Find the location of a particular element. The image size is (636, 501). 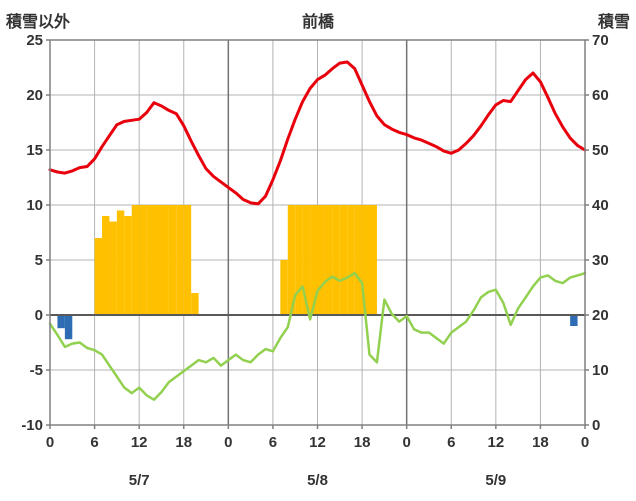

right-tick-label: 0 is located at coordinates (596, 425).